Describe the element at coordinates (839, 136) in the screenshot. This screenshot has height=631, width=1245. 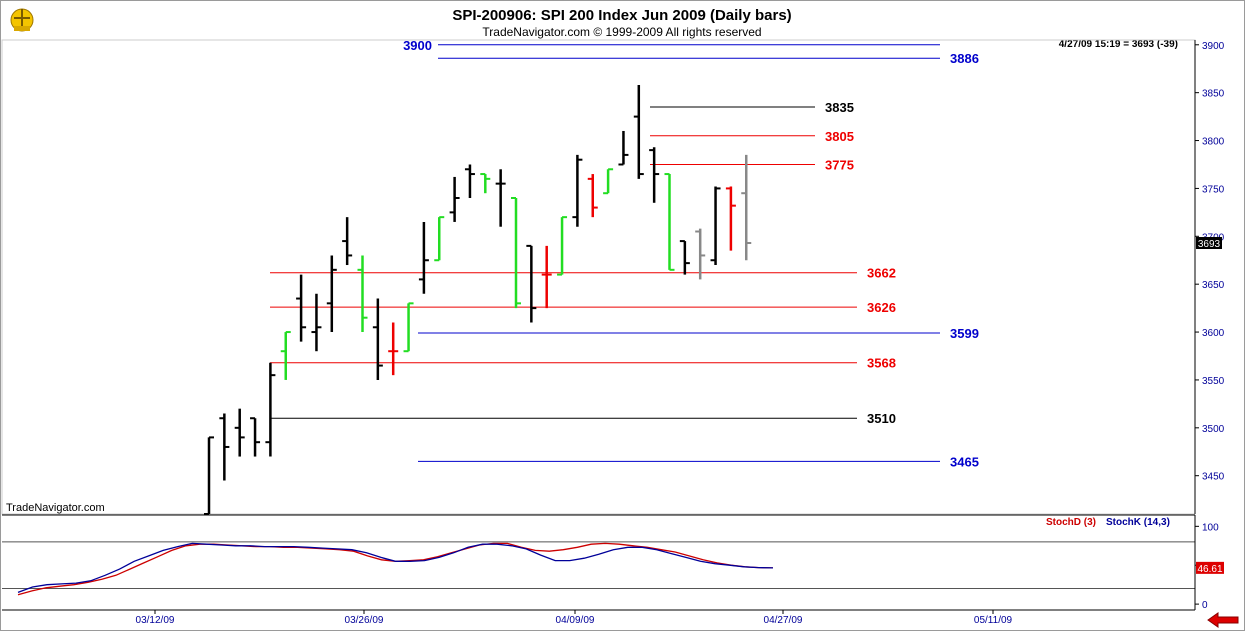
I see `level-label: 3805` at that location.